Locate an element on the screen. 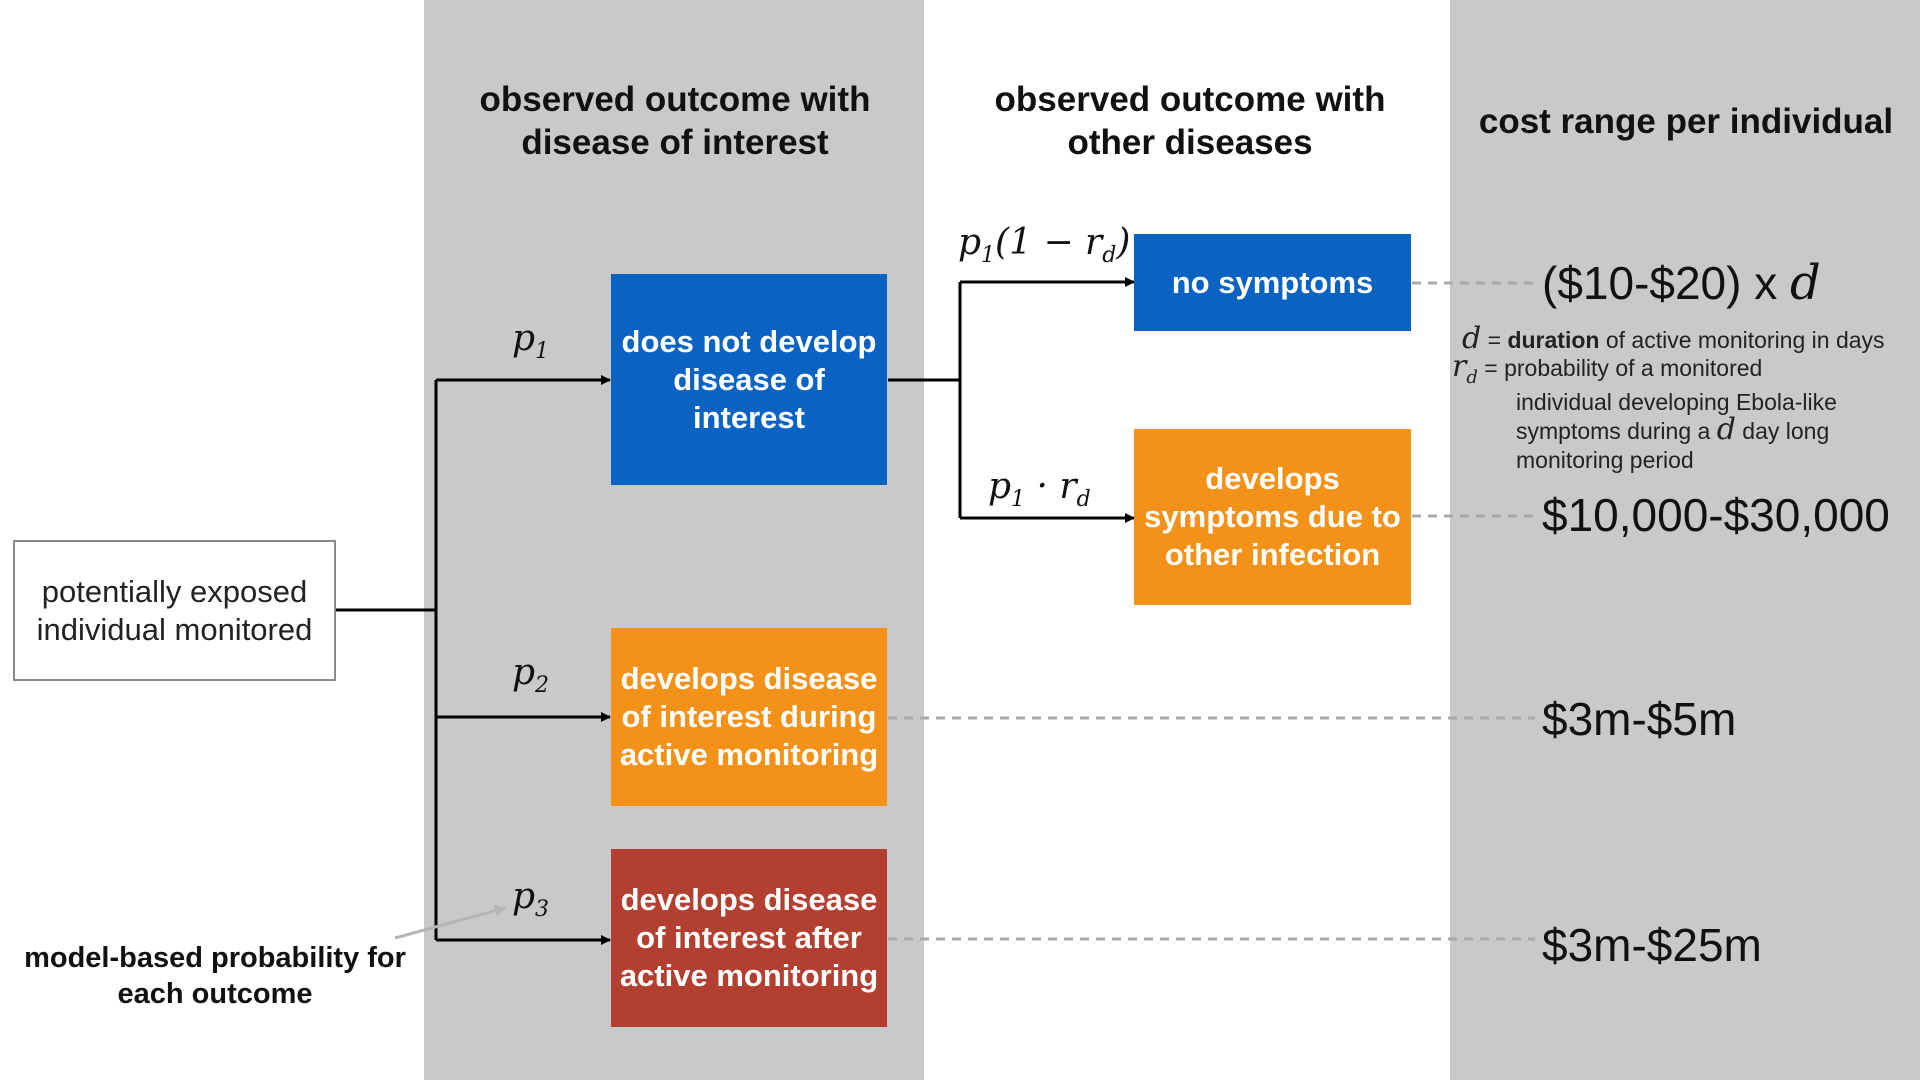 The image size is (1920, 1080). cost-no-symptoms-var: d is located at coordinates (1805, 283).